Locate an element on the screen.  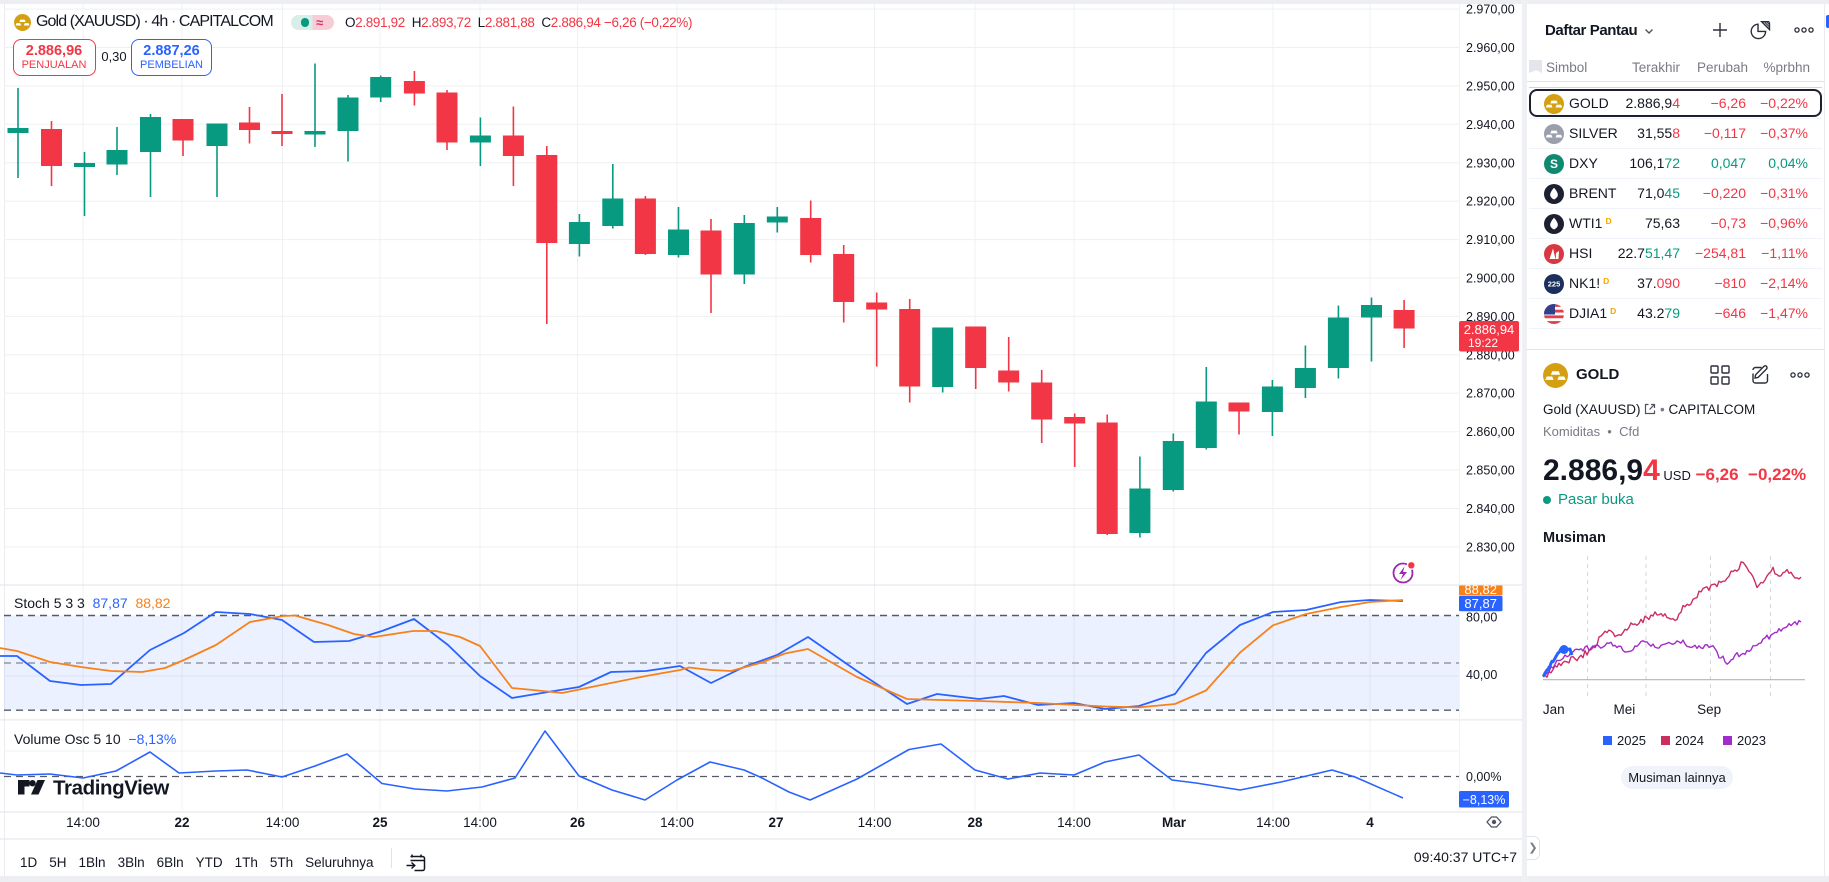
svg-text: 2.870,00 is located at coordinates (1490, 394).